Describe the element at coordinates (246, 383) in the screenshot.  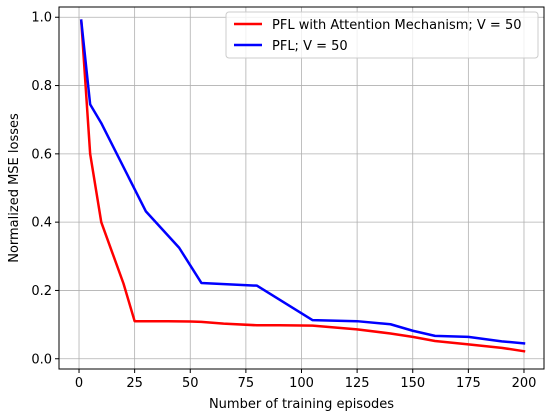
I see `x-tick-label: 75` at that location.